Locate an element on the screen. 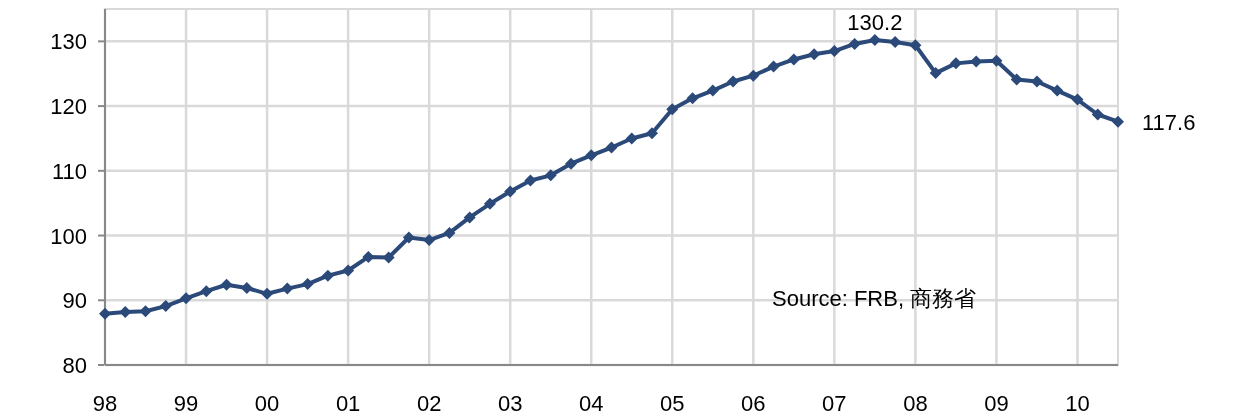 Image resolution: width=1234 pixels, height=417 pixels. x-tick-label: 00 is located at coordinates (267, 403).